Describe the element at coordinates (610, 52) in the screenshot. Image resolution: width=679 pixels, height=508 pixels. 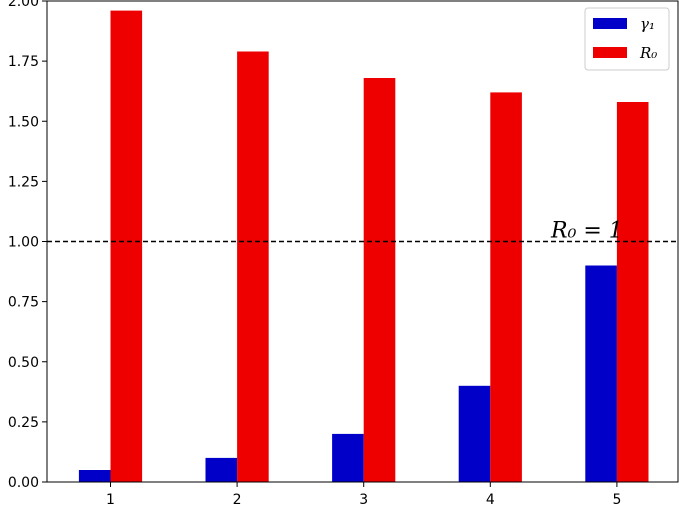
I see `legend-swatch-series2` at that location.